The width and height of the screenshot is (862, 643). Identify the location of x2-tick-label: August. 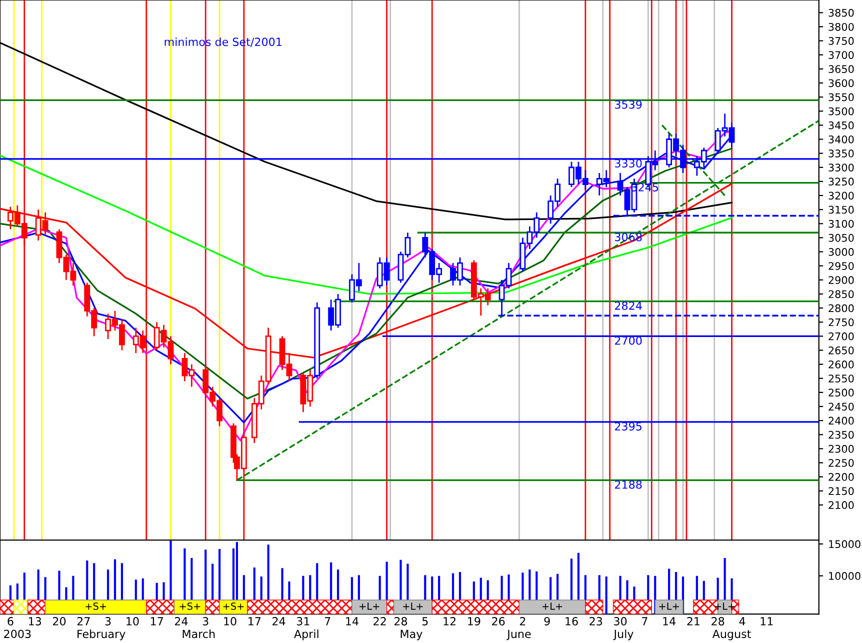
(731, 635).